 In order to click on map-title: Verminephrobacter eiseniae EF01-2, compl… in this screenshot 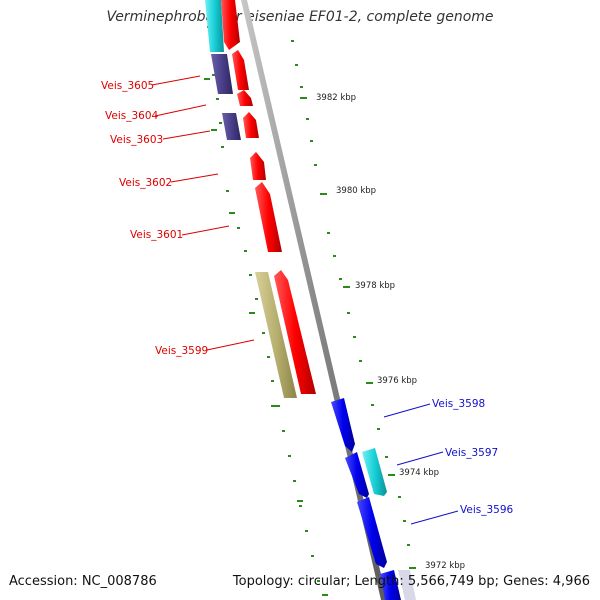, I will do `click(300, 17)`.